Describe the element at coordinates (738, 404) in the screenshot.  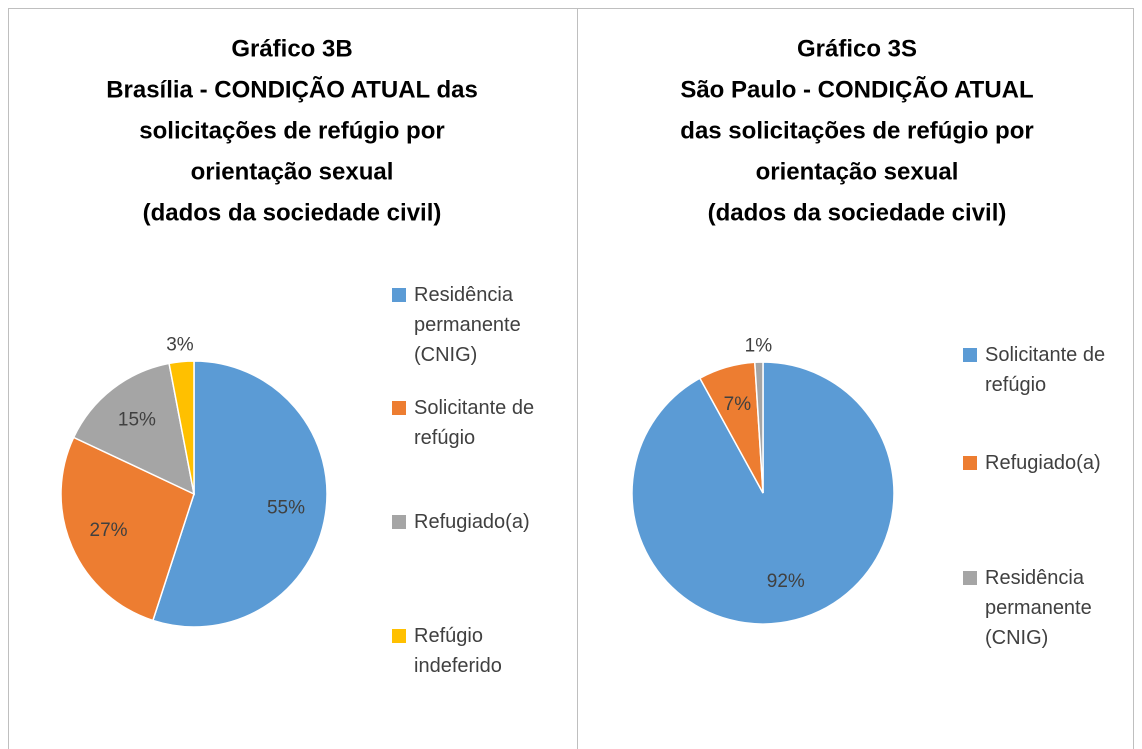
I see `data-label: 7%` at that location.